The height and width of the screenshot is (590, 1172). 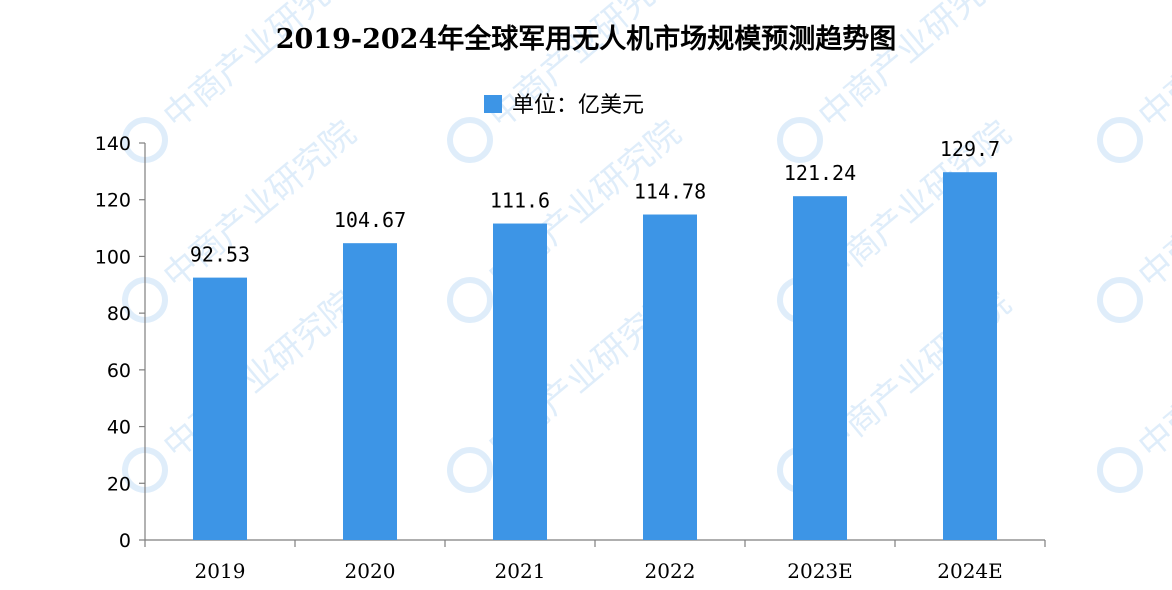 What do you see at coordinates (113, 257) in the screenshot?
I see `y-tick-label: 100` at bounding box center [113, 257].